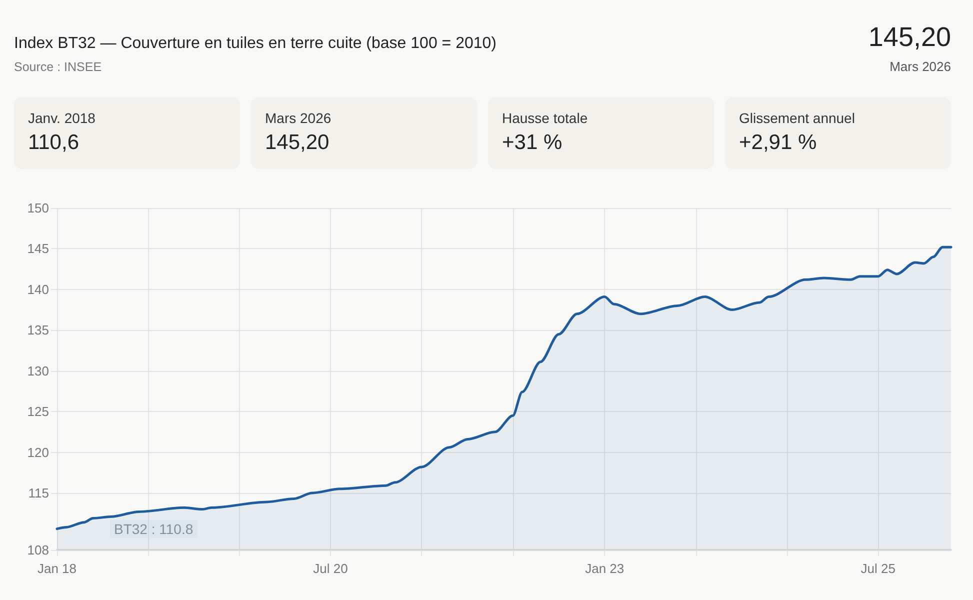 The image size is (973, 600). I want to click on x-tick-label: Jul 20, so click(330, 568).